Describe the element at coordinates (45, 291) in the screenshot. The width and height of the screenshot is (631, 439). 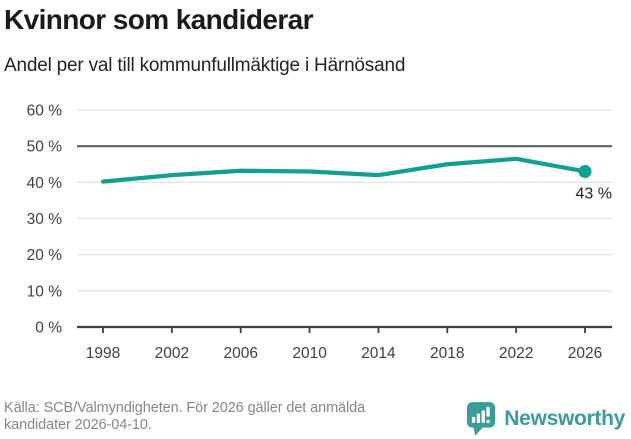
I see `y-tick-label: 10 %` at that location.